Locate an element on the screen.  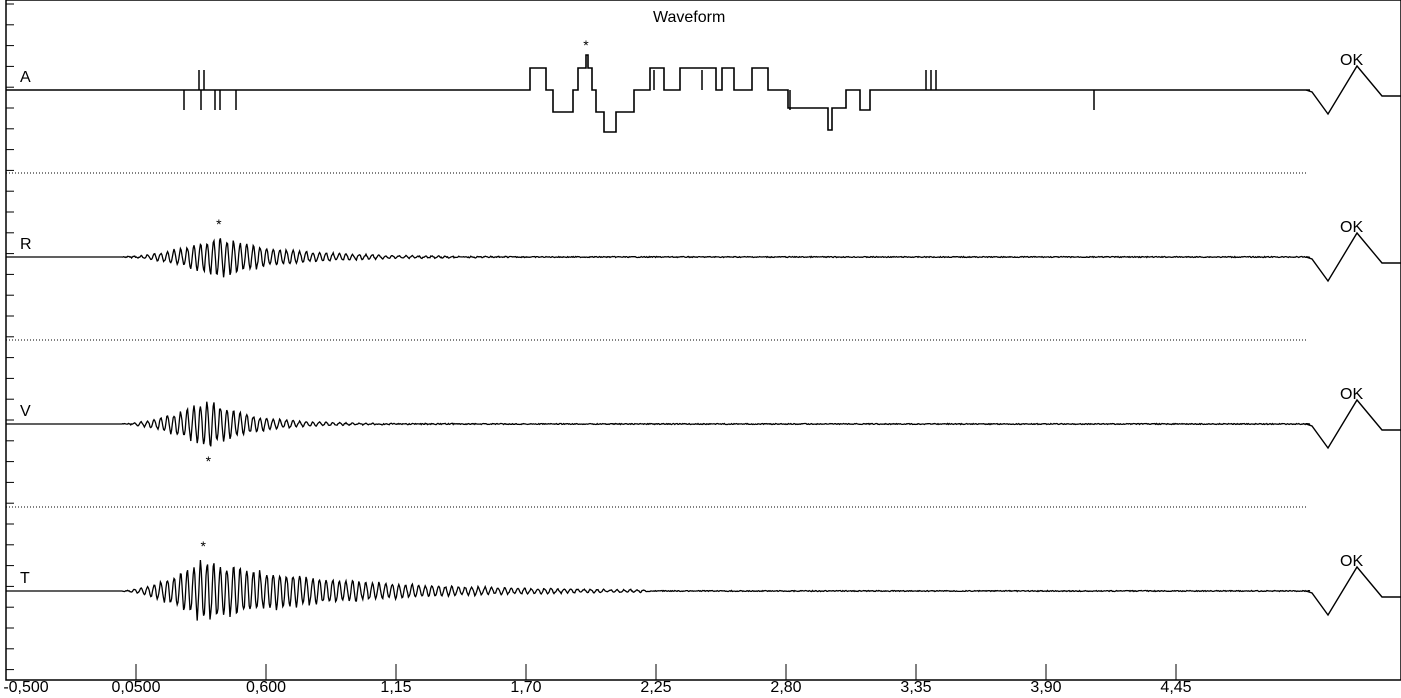
status-ok-t: OK is located at coordinates (1352, 561).